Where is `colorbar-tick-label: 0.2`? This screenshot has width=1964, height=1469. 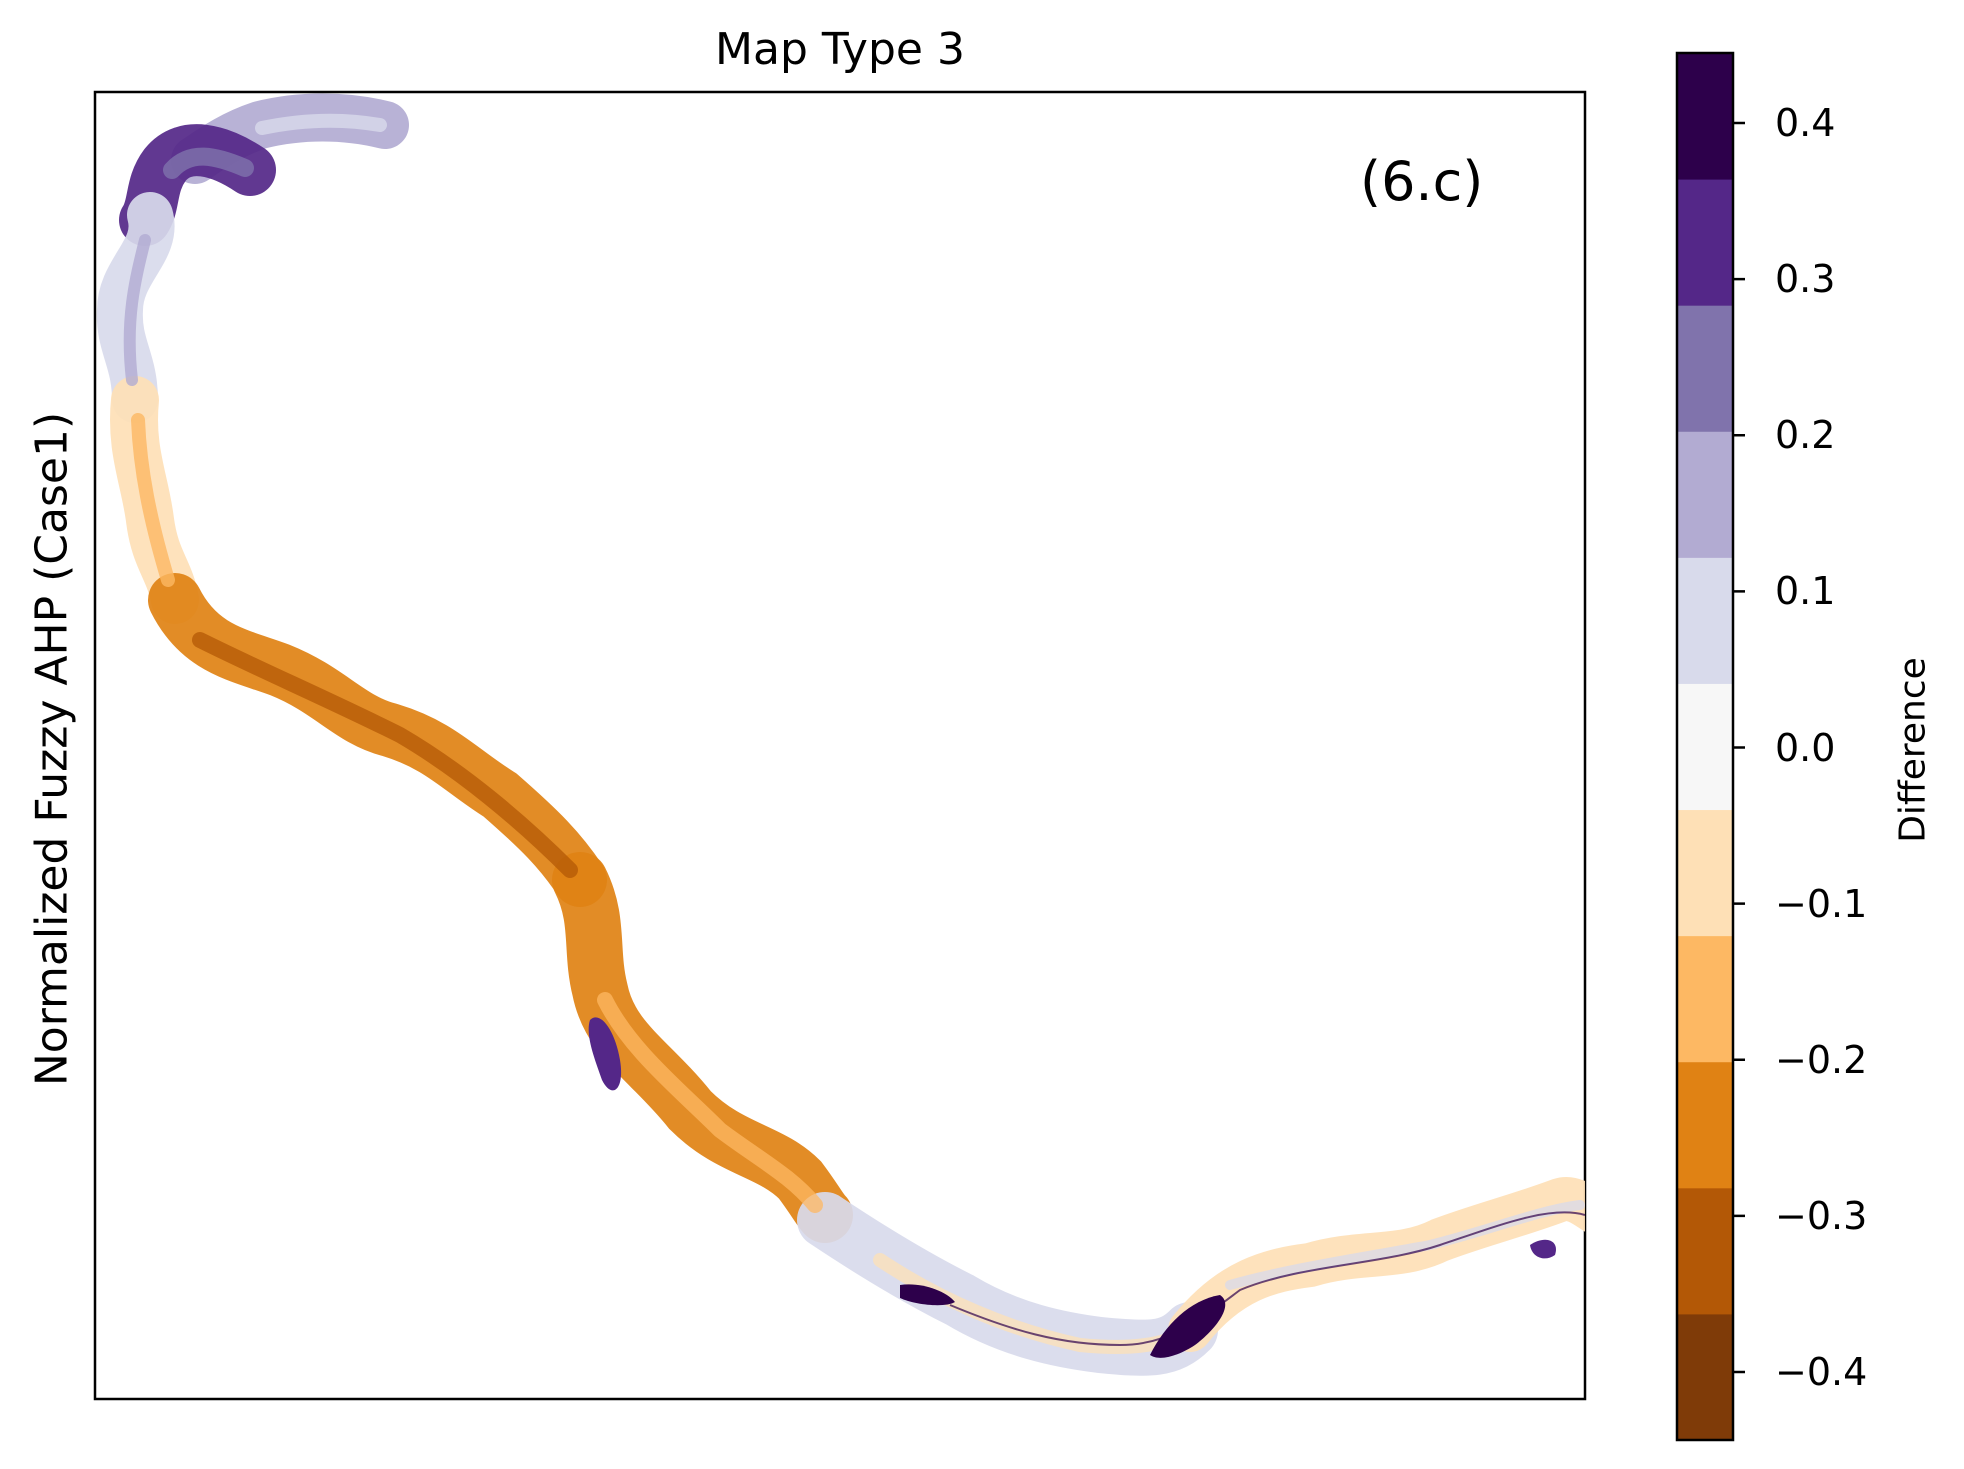
colorbar-tick-label: 0.2 is located at coordinates (1805, 435).